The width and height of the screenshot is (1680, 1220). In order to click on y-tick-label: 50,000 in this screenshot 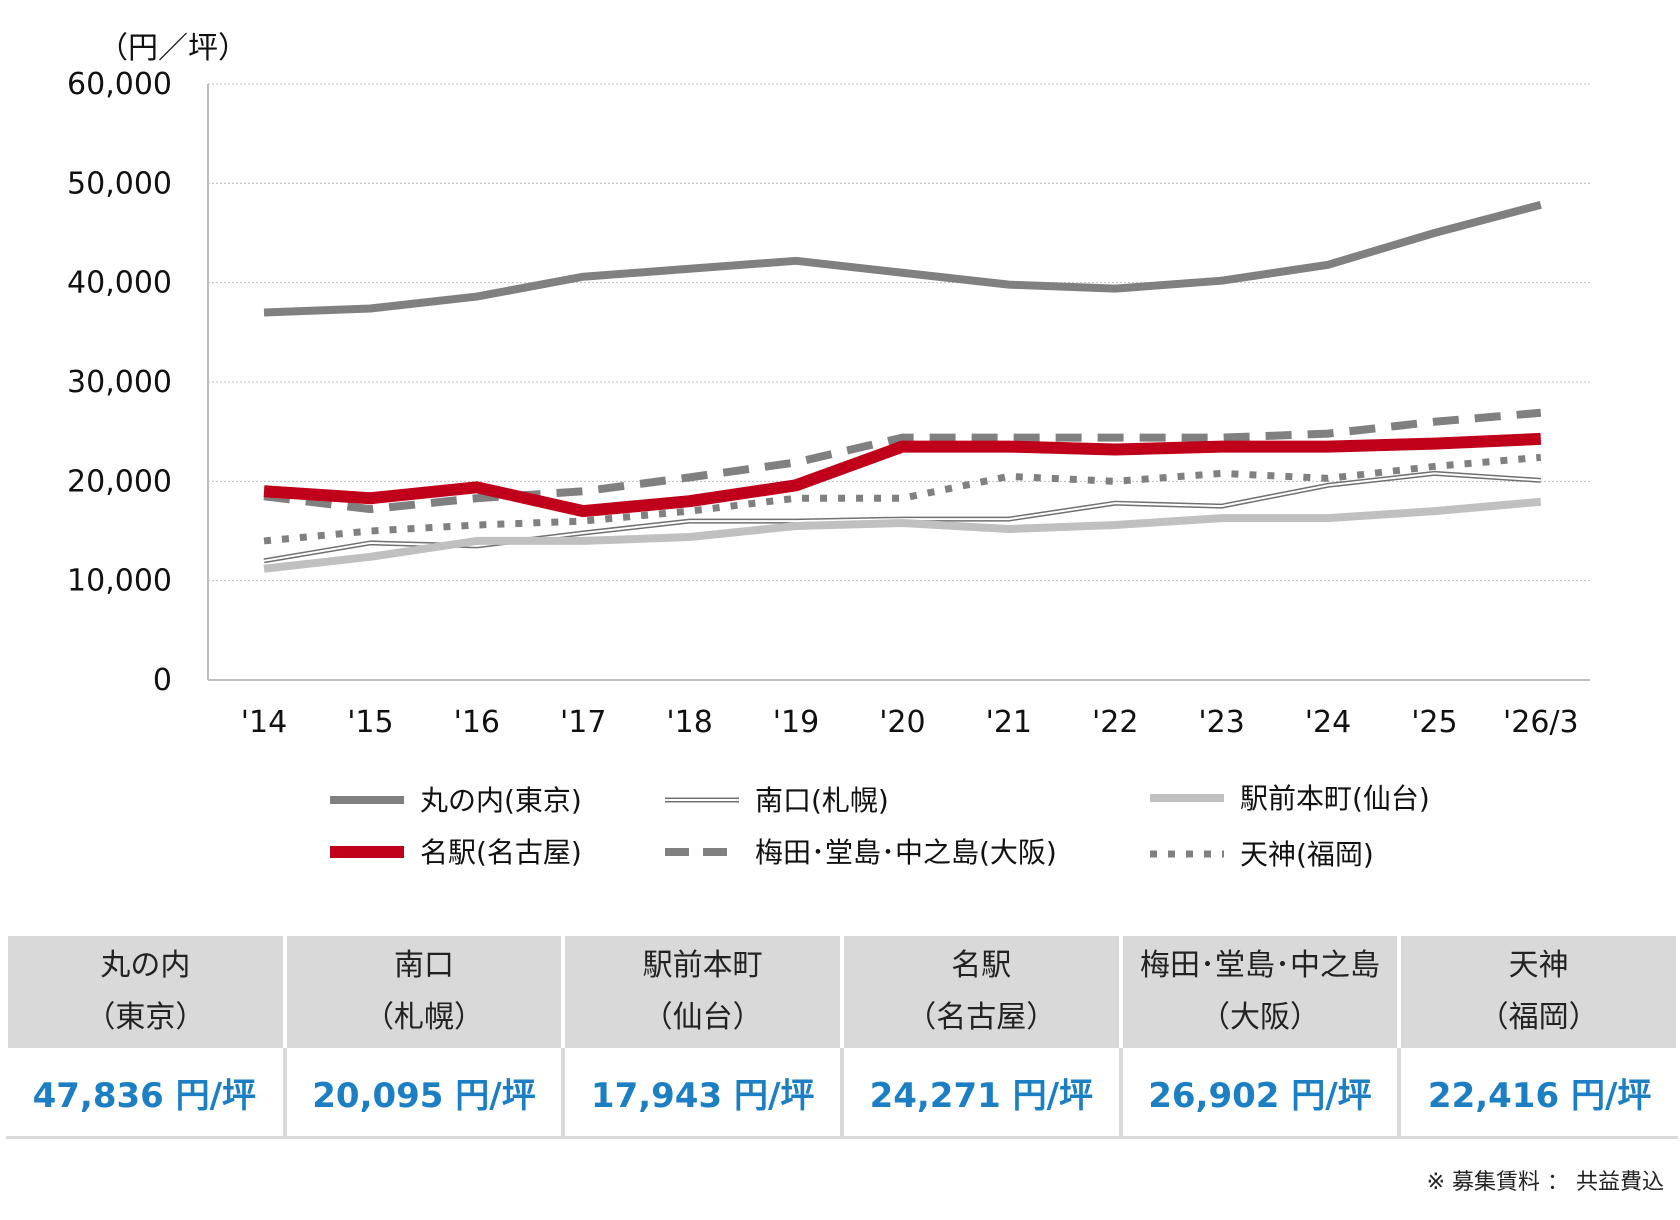, I will do `click(119, 183)`.